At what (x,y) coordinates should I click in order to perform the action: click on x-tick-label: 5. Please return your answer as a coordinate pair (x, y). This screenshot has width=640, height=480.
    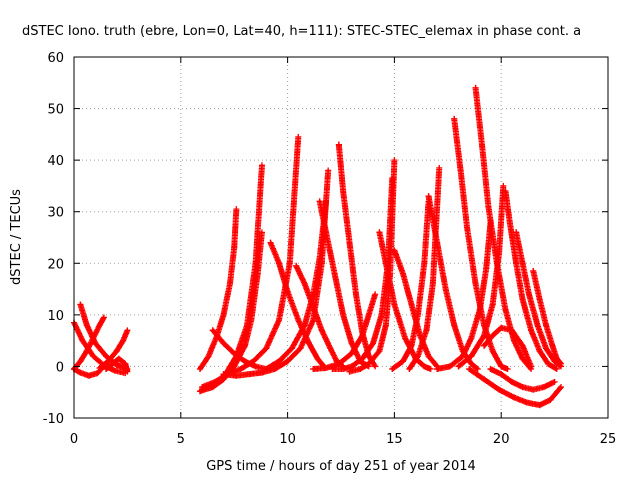
    Looking at the image, I should click on (181, 439).